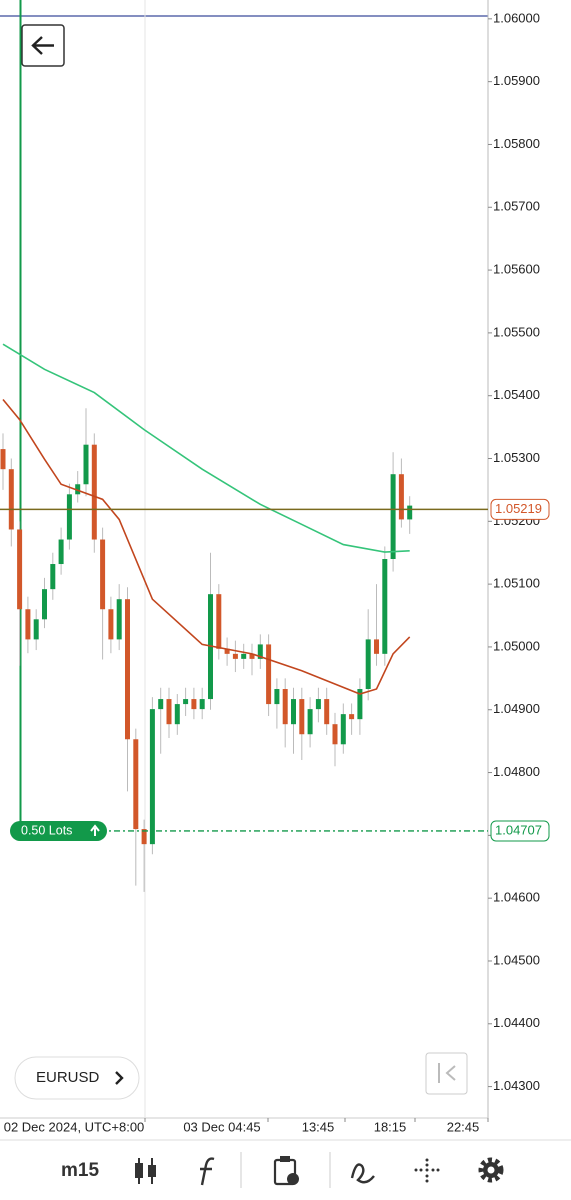  Describe the element at coordinates (285, 1159) in the screenshot. I see `clip` at that location.